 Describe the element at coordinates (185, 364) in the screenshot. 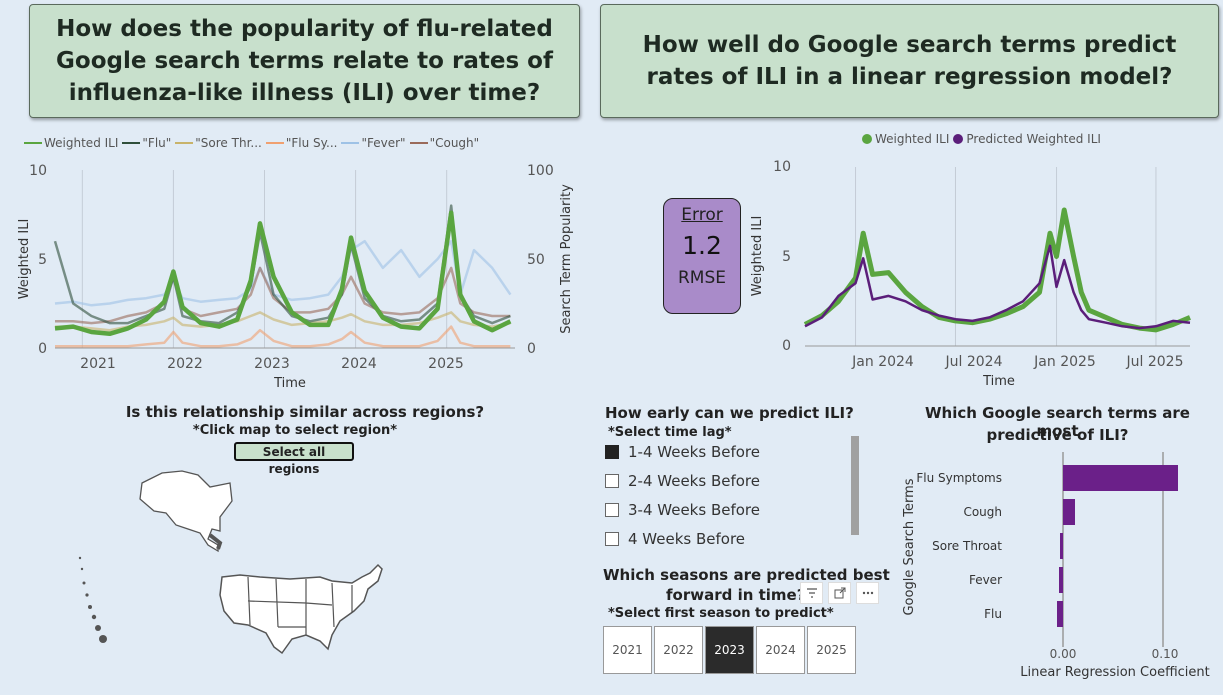

I see `x-tick-2022: 2022` at that location.